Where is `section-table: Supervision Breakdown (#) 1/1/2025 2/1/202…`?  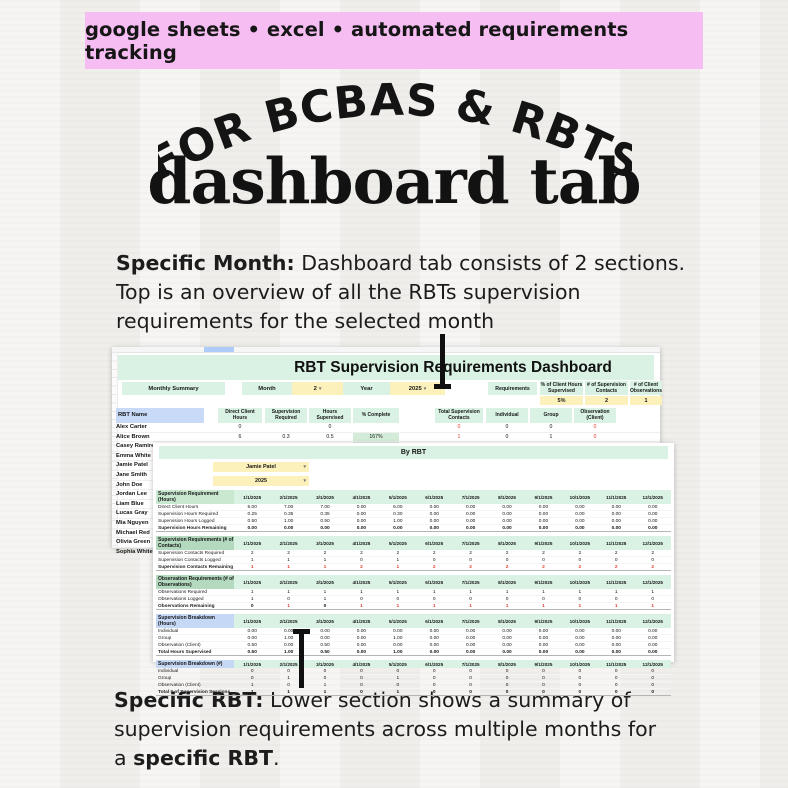 section-table: Supervision Breakdown (#) 1/1/2025 2/1/202… is located at coordinates (413, 678).